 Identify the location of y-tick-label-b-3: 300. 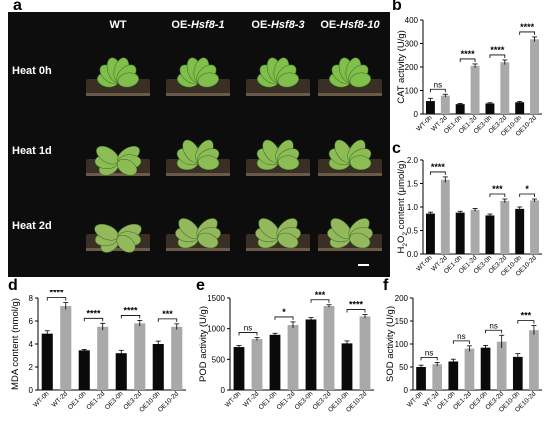
(412, 44).